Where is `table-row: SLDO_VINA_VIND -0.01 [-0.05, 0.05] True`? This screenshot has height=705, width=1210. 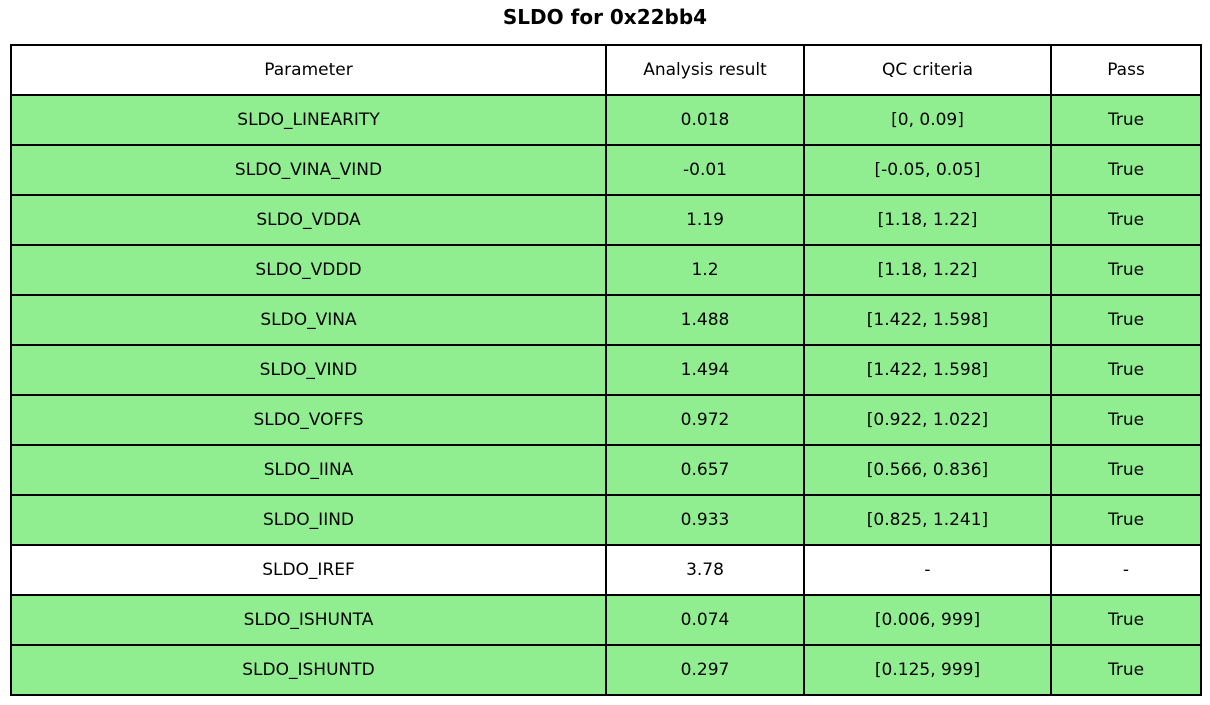 table-row: SLDO_VINA_VIND -0.01 [-0.05, 0.05] True is located at coordinates (606, 170).